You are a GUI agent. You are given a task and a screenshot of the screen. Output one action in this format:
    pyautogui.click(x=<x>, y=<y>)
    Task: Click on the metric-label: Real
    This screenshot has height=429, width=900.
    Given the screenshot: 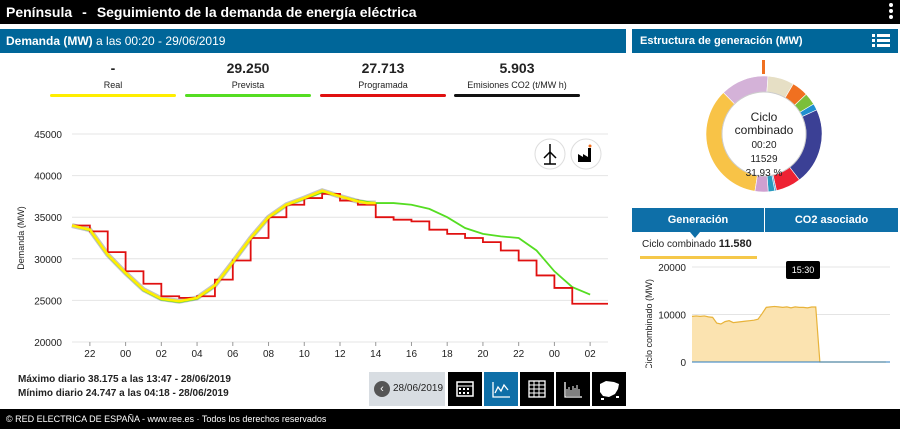 What is the action you would take?
    pyautogui.click(x=113, y=85)
    